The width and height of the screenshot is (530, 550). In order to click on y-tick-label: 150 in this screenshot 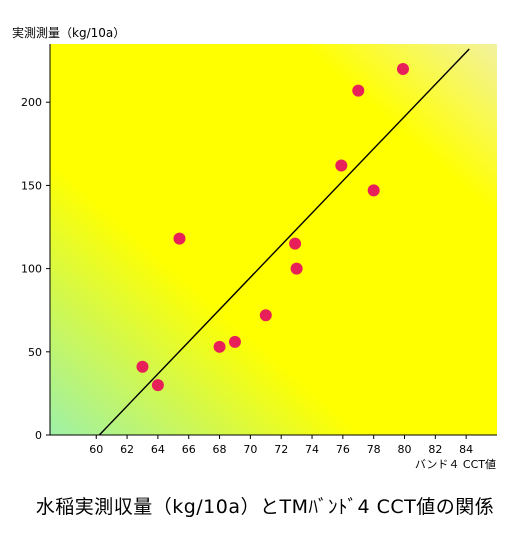, I will do `click(31, 185)`.